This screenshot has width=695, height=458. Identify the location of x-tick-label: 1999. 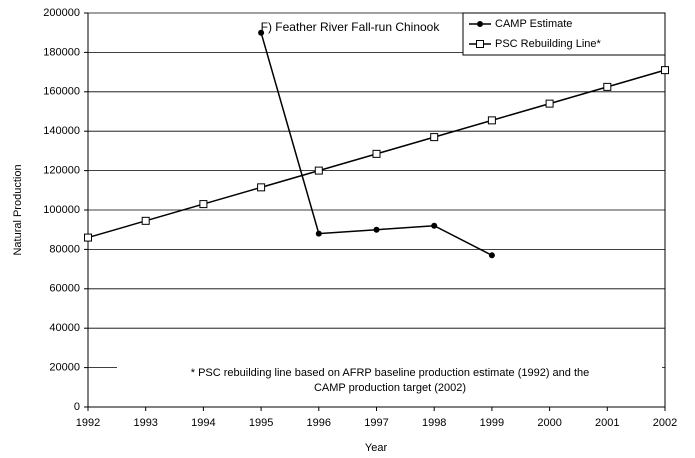
(492, 423).